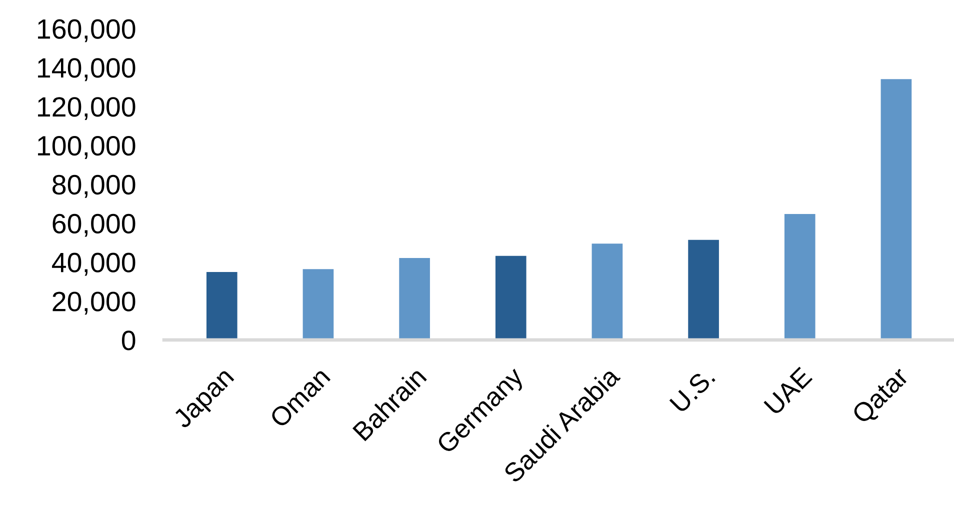 The height and width of the screenshot is (519, 954). What do you see at coordinates (129, 340) in the screenshot?
I see `y-tick-label: 0` at bounding box center [129, 340].